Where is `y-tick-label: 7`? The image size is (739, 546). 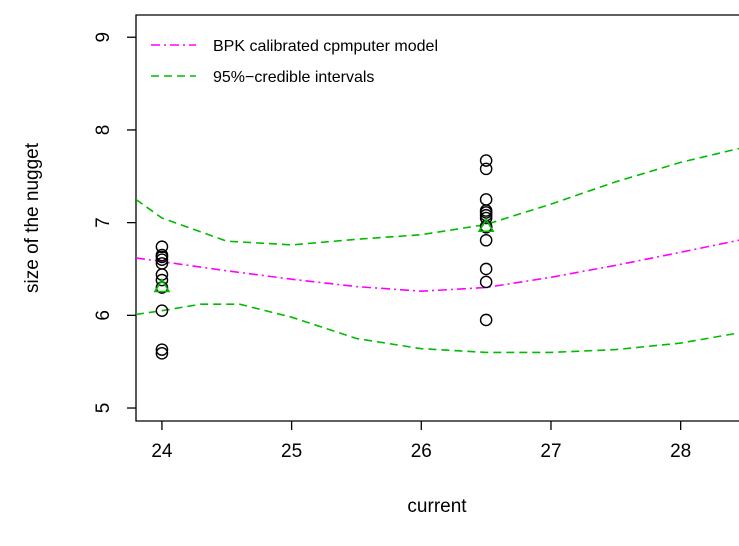 y-tick-label: 7 is located at coordinates (103, 222).